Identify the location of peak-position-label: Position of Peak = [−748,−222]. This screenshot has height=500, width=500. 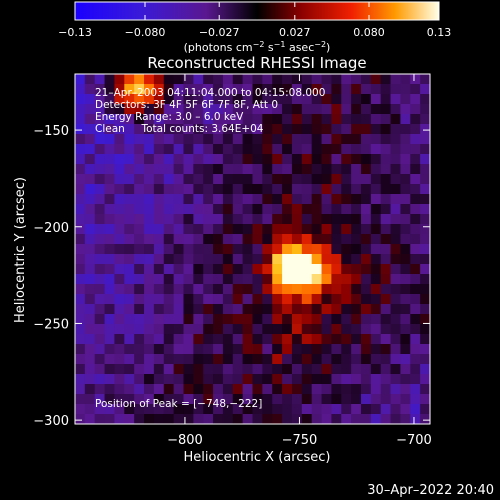
(178, 404).